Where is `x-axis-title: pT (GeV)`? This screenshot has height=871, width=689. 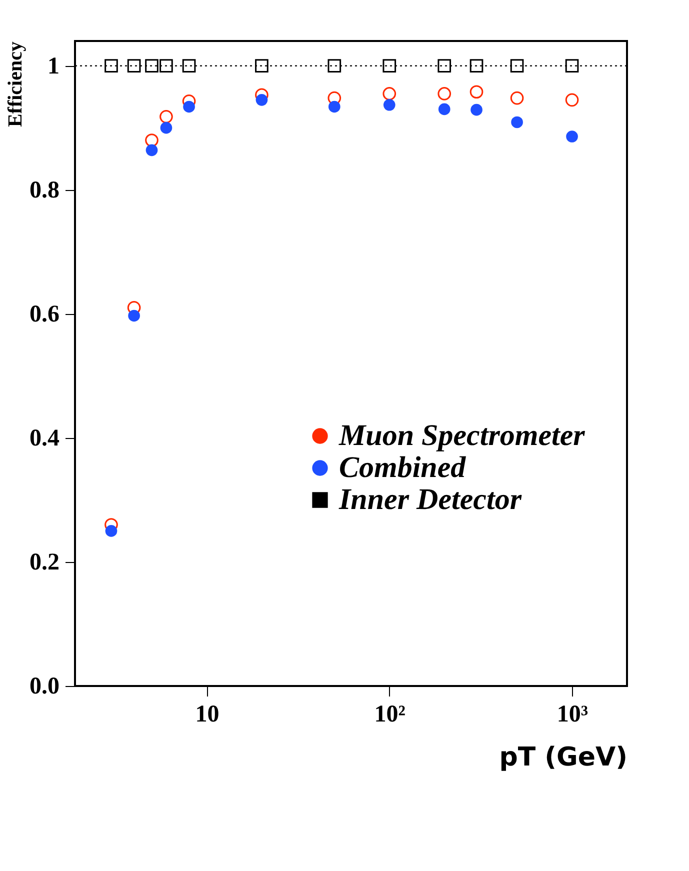
x-axis-title: pT (GeV) is located at coordinates (563, 757).